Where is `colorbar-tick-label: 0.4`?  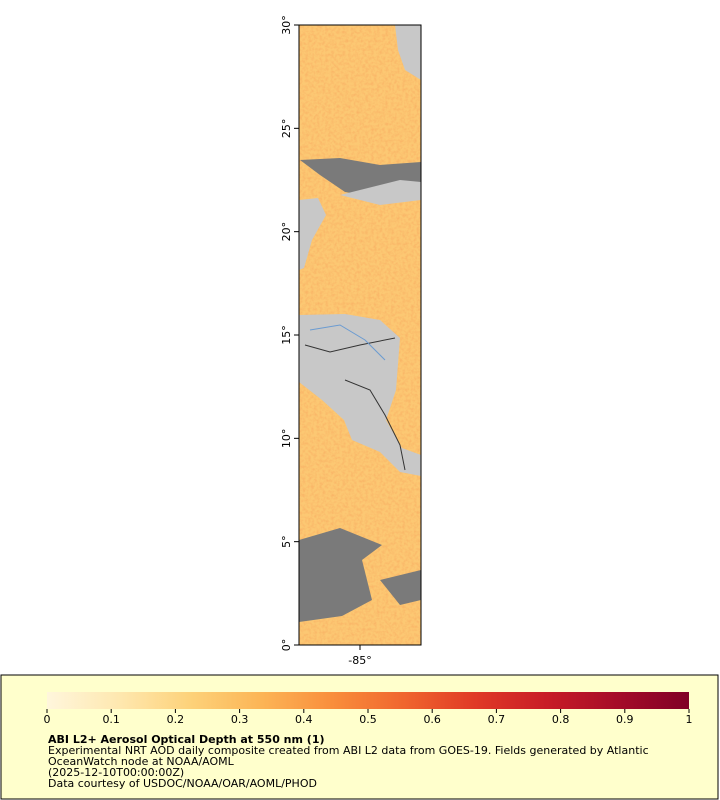 colorbar-tick-label: 0.4 is located at coordinates (304, 719).